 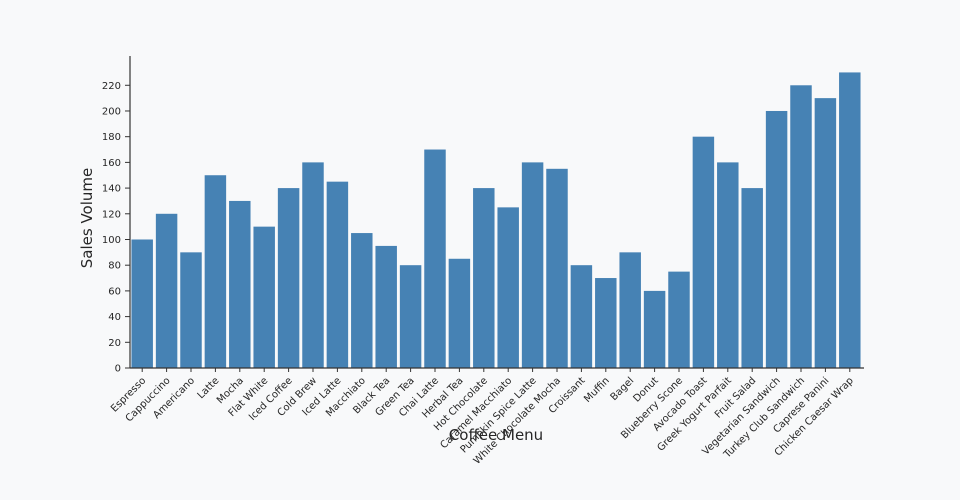 What do you see at coordinates (118, 369) in the screenshot?
I see `y-tick-label: 0` at bounding box center [118, 369].